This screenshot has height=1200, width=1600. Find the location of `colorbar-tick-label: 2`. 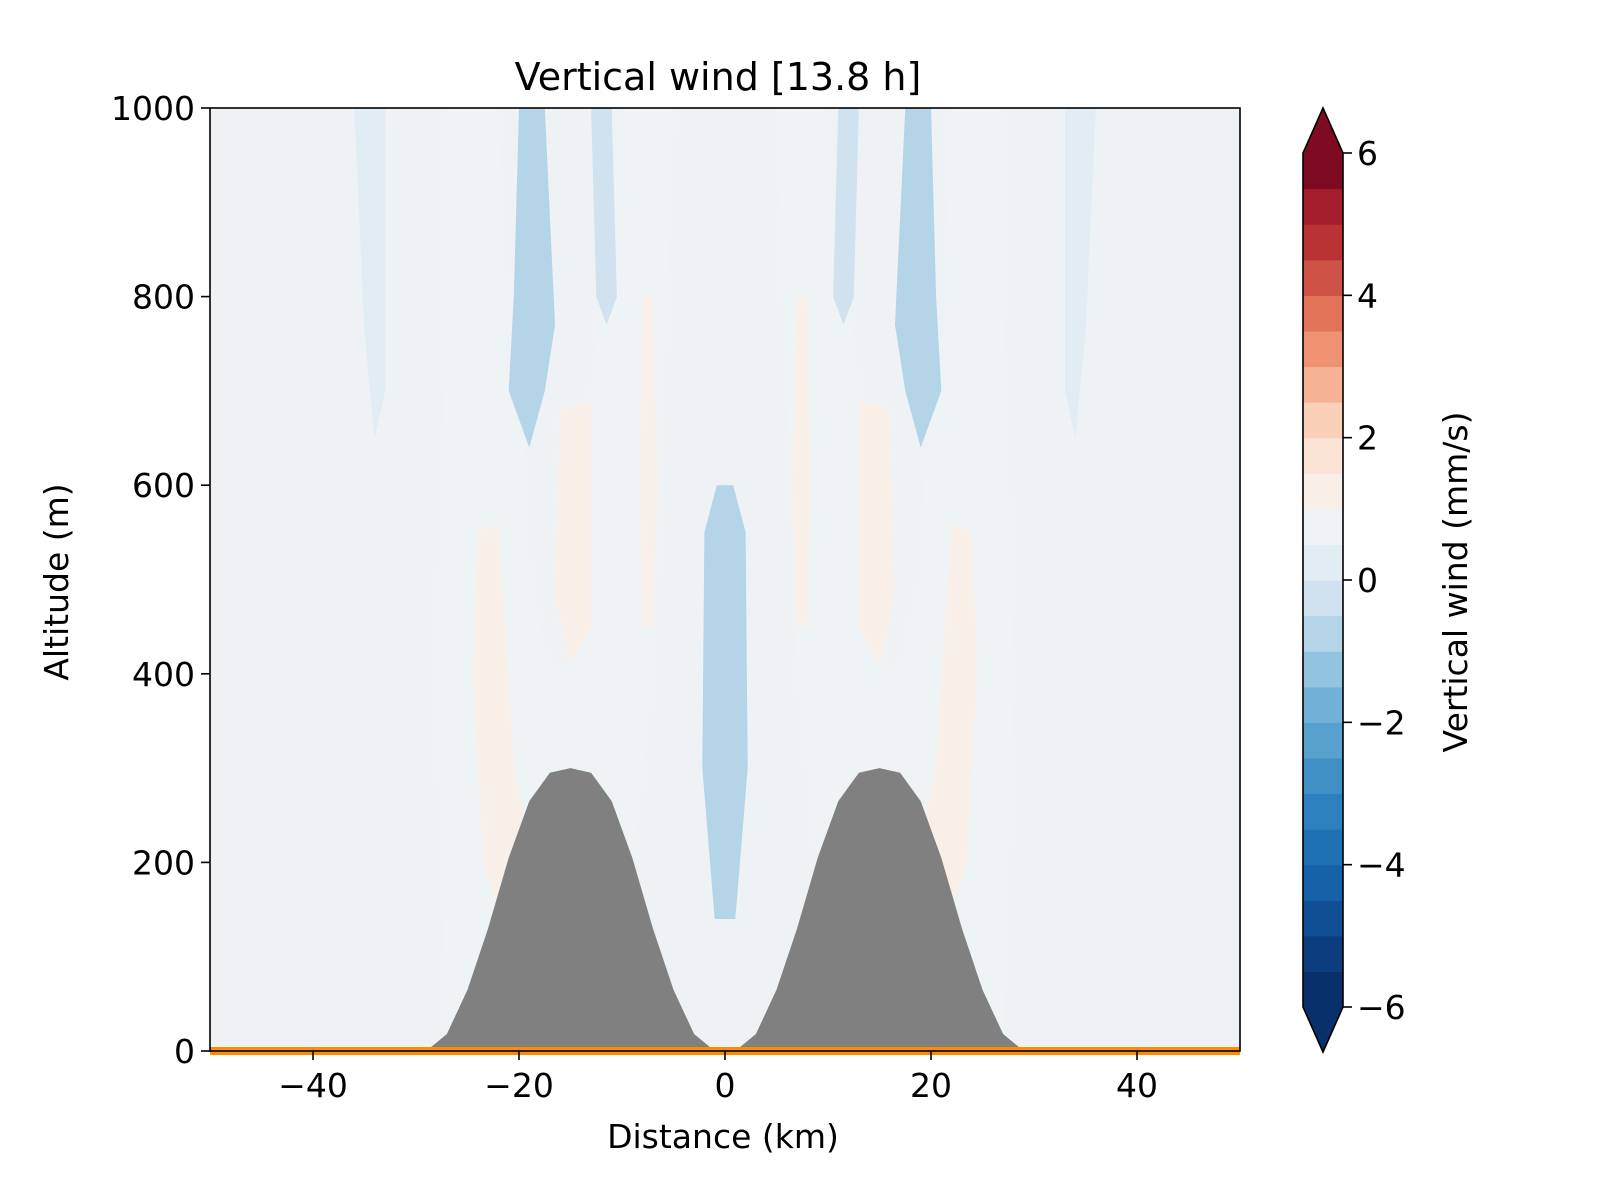

colorbar-tick-label: 2 is located at coordinates (1367, 438).